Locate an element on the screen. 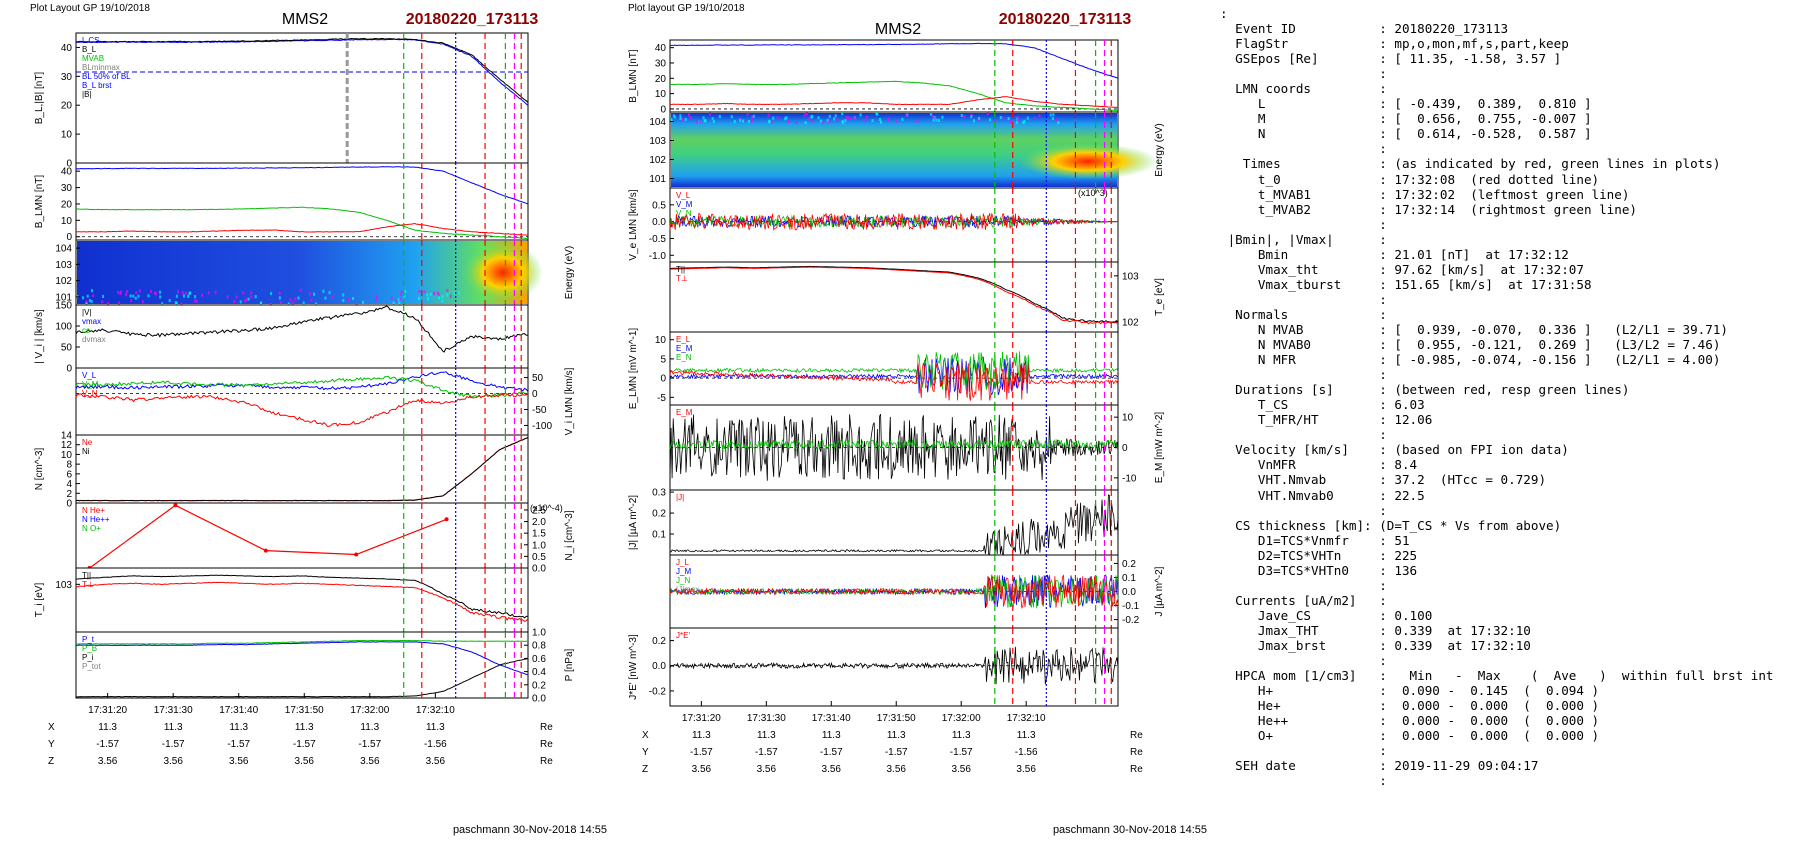 The width and height of the screenshot is (1804, 841). middle-pos-value: 11.3 is located at coordinates (701, 735).